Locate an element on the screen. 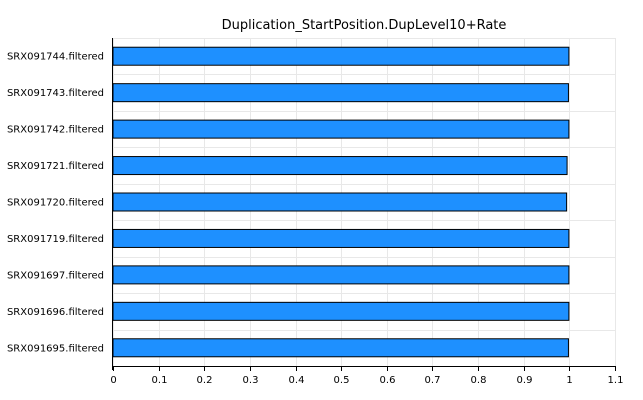 Image resolution: width=643 pixels, height=400 pixels. x-tick-label: 0.2 is located at coordinates (205, 380).